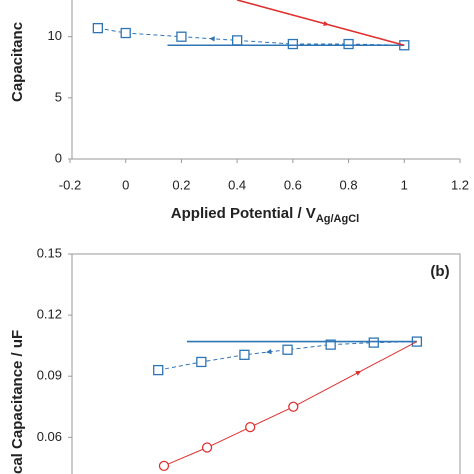 The image size is (474, 474). I want to click on y-tick-label: 5, so click(58, 96).